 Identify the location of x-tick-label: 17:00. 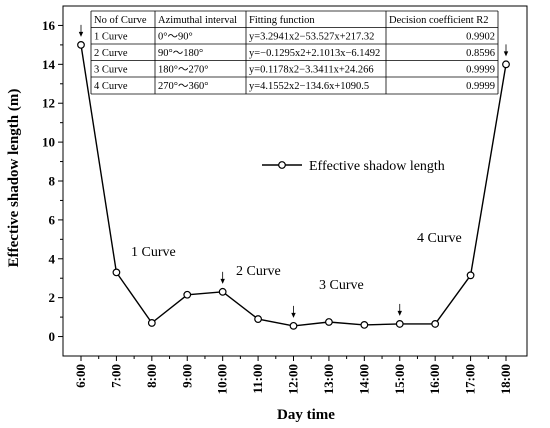
(470, 379).